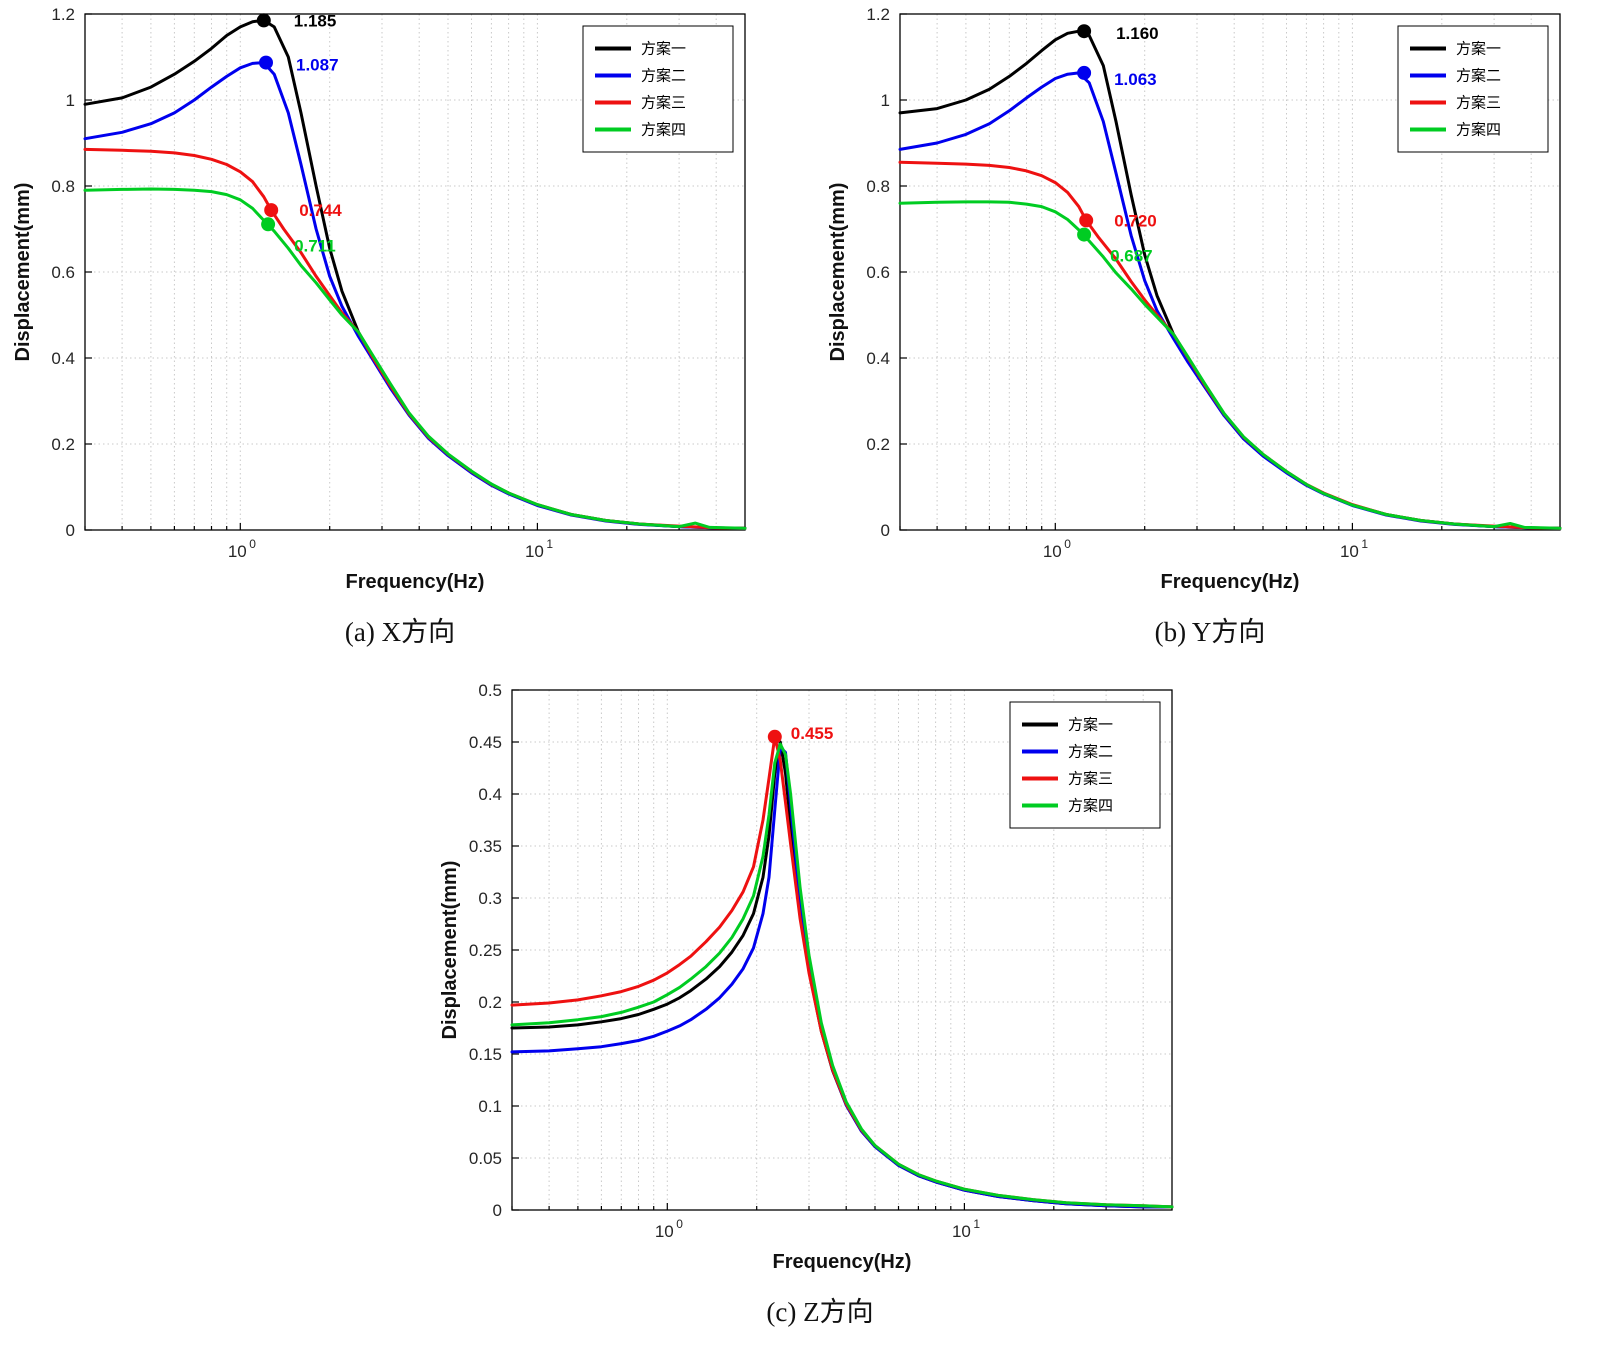 The height and width of the screenshot is (1360, 1600). Describe the element at coordinates (820, 1312) in the screenshot. I see `caption-z-direction: (c) Z方向` at that location.